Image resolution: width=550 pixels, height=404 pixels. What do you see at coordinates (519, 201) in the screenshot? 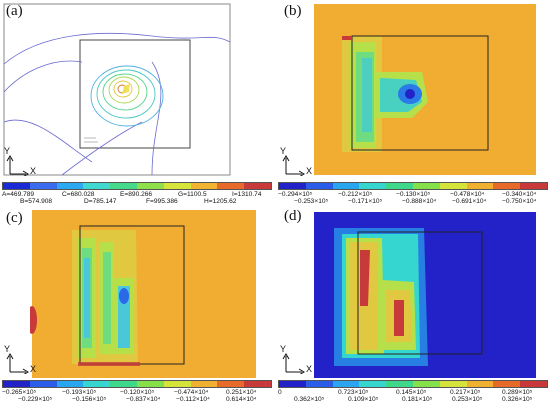
I see `panel-b-tick-bot-4: −0.750×10⁴` at bounding box center [519, 201].